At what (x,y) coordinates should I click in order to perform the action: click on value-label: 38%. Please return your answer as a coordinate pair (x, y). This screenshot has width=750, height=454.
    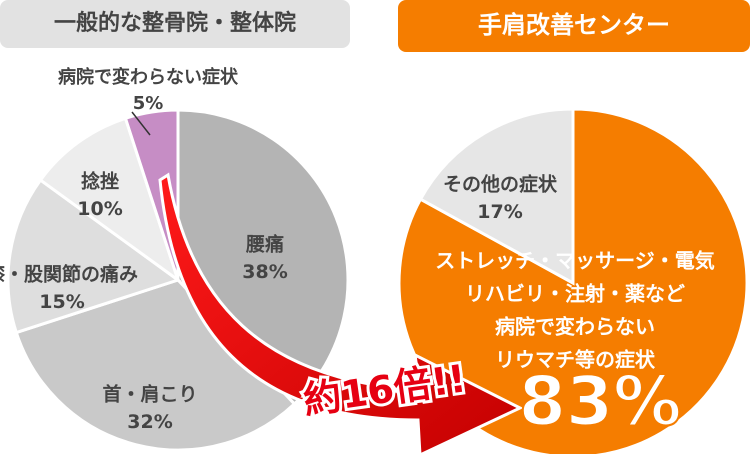
    Looking at the image, I should click on (264, 272).